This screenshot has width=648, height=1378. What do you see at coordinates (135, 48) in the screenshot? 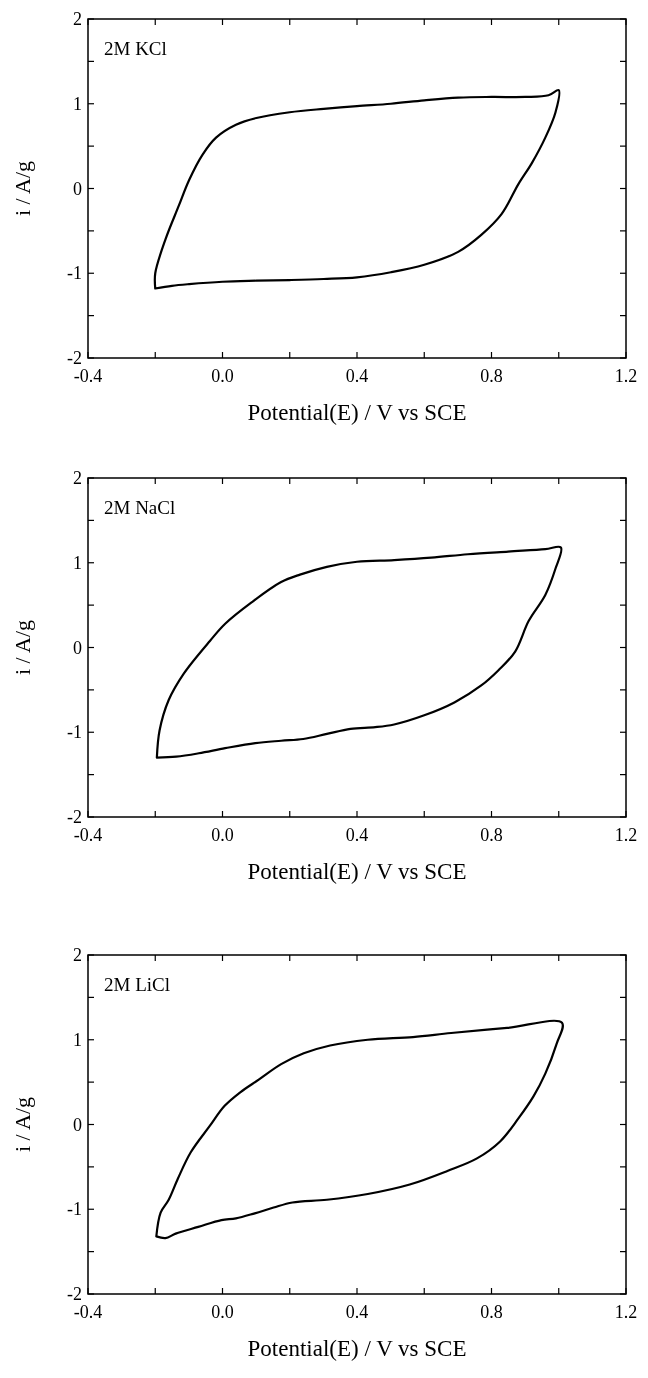
I see `annotation: 2M KCl` at bounding box center [135, 48].